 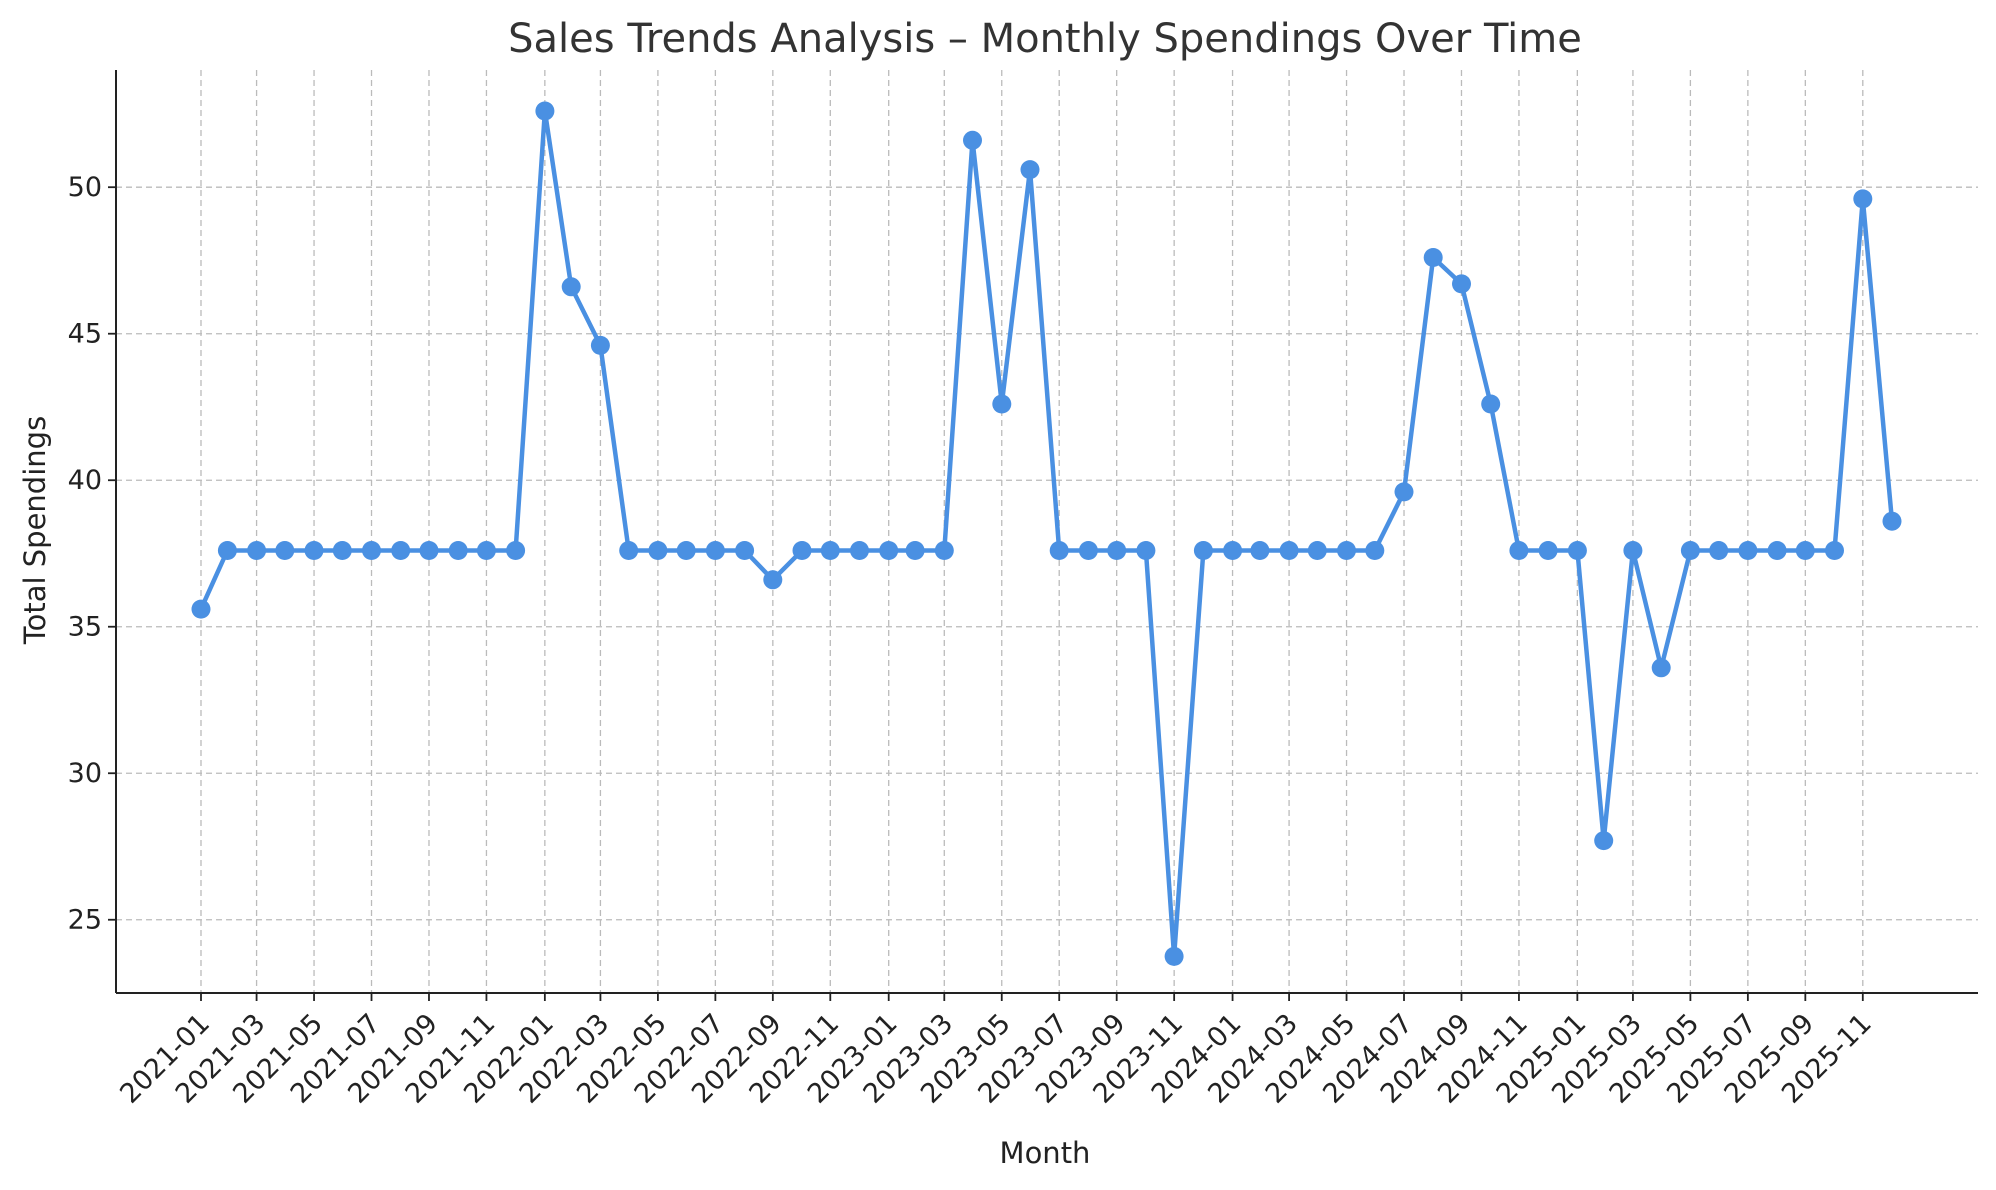 I want to click on y-axis-ticks: 25 30 35 40 45 50, so click(x=92, y=554).